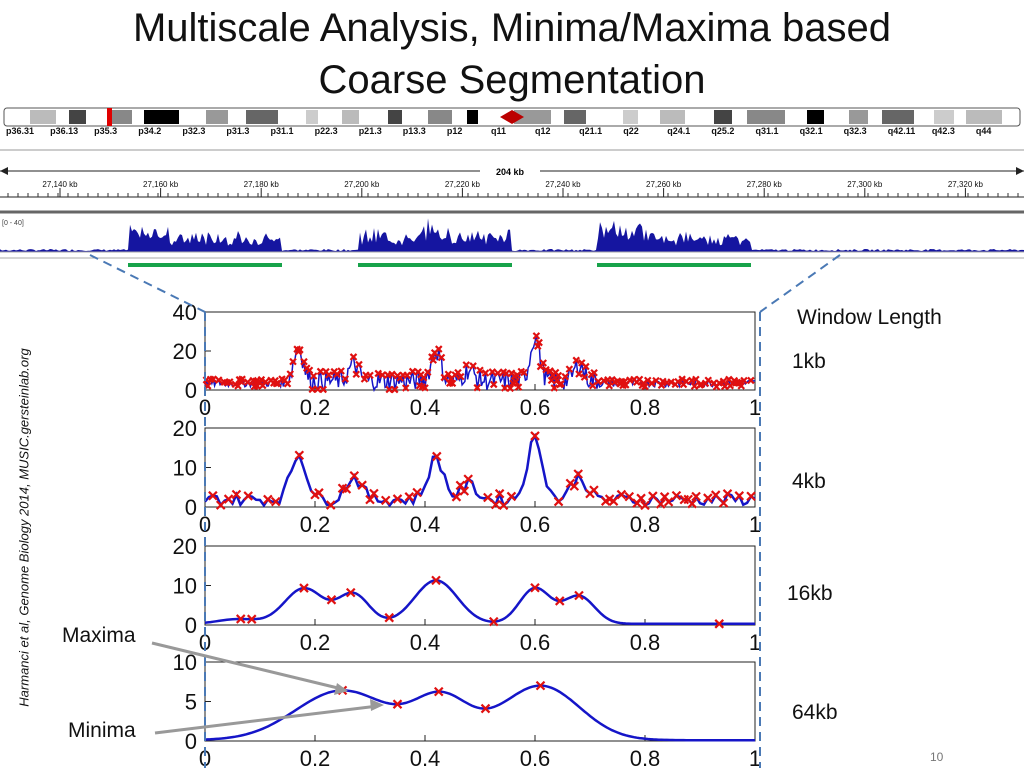 The image size is (1024, 768). What do you see at coordinates (512, 80) in the screenshot?
I see `title-line-2: Coarse Segmentation` at bounding box center [512, 80].